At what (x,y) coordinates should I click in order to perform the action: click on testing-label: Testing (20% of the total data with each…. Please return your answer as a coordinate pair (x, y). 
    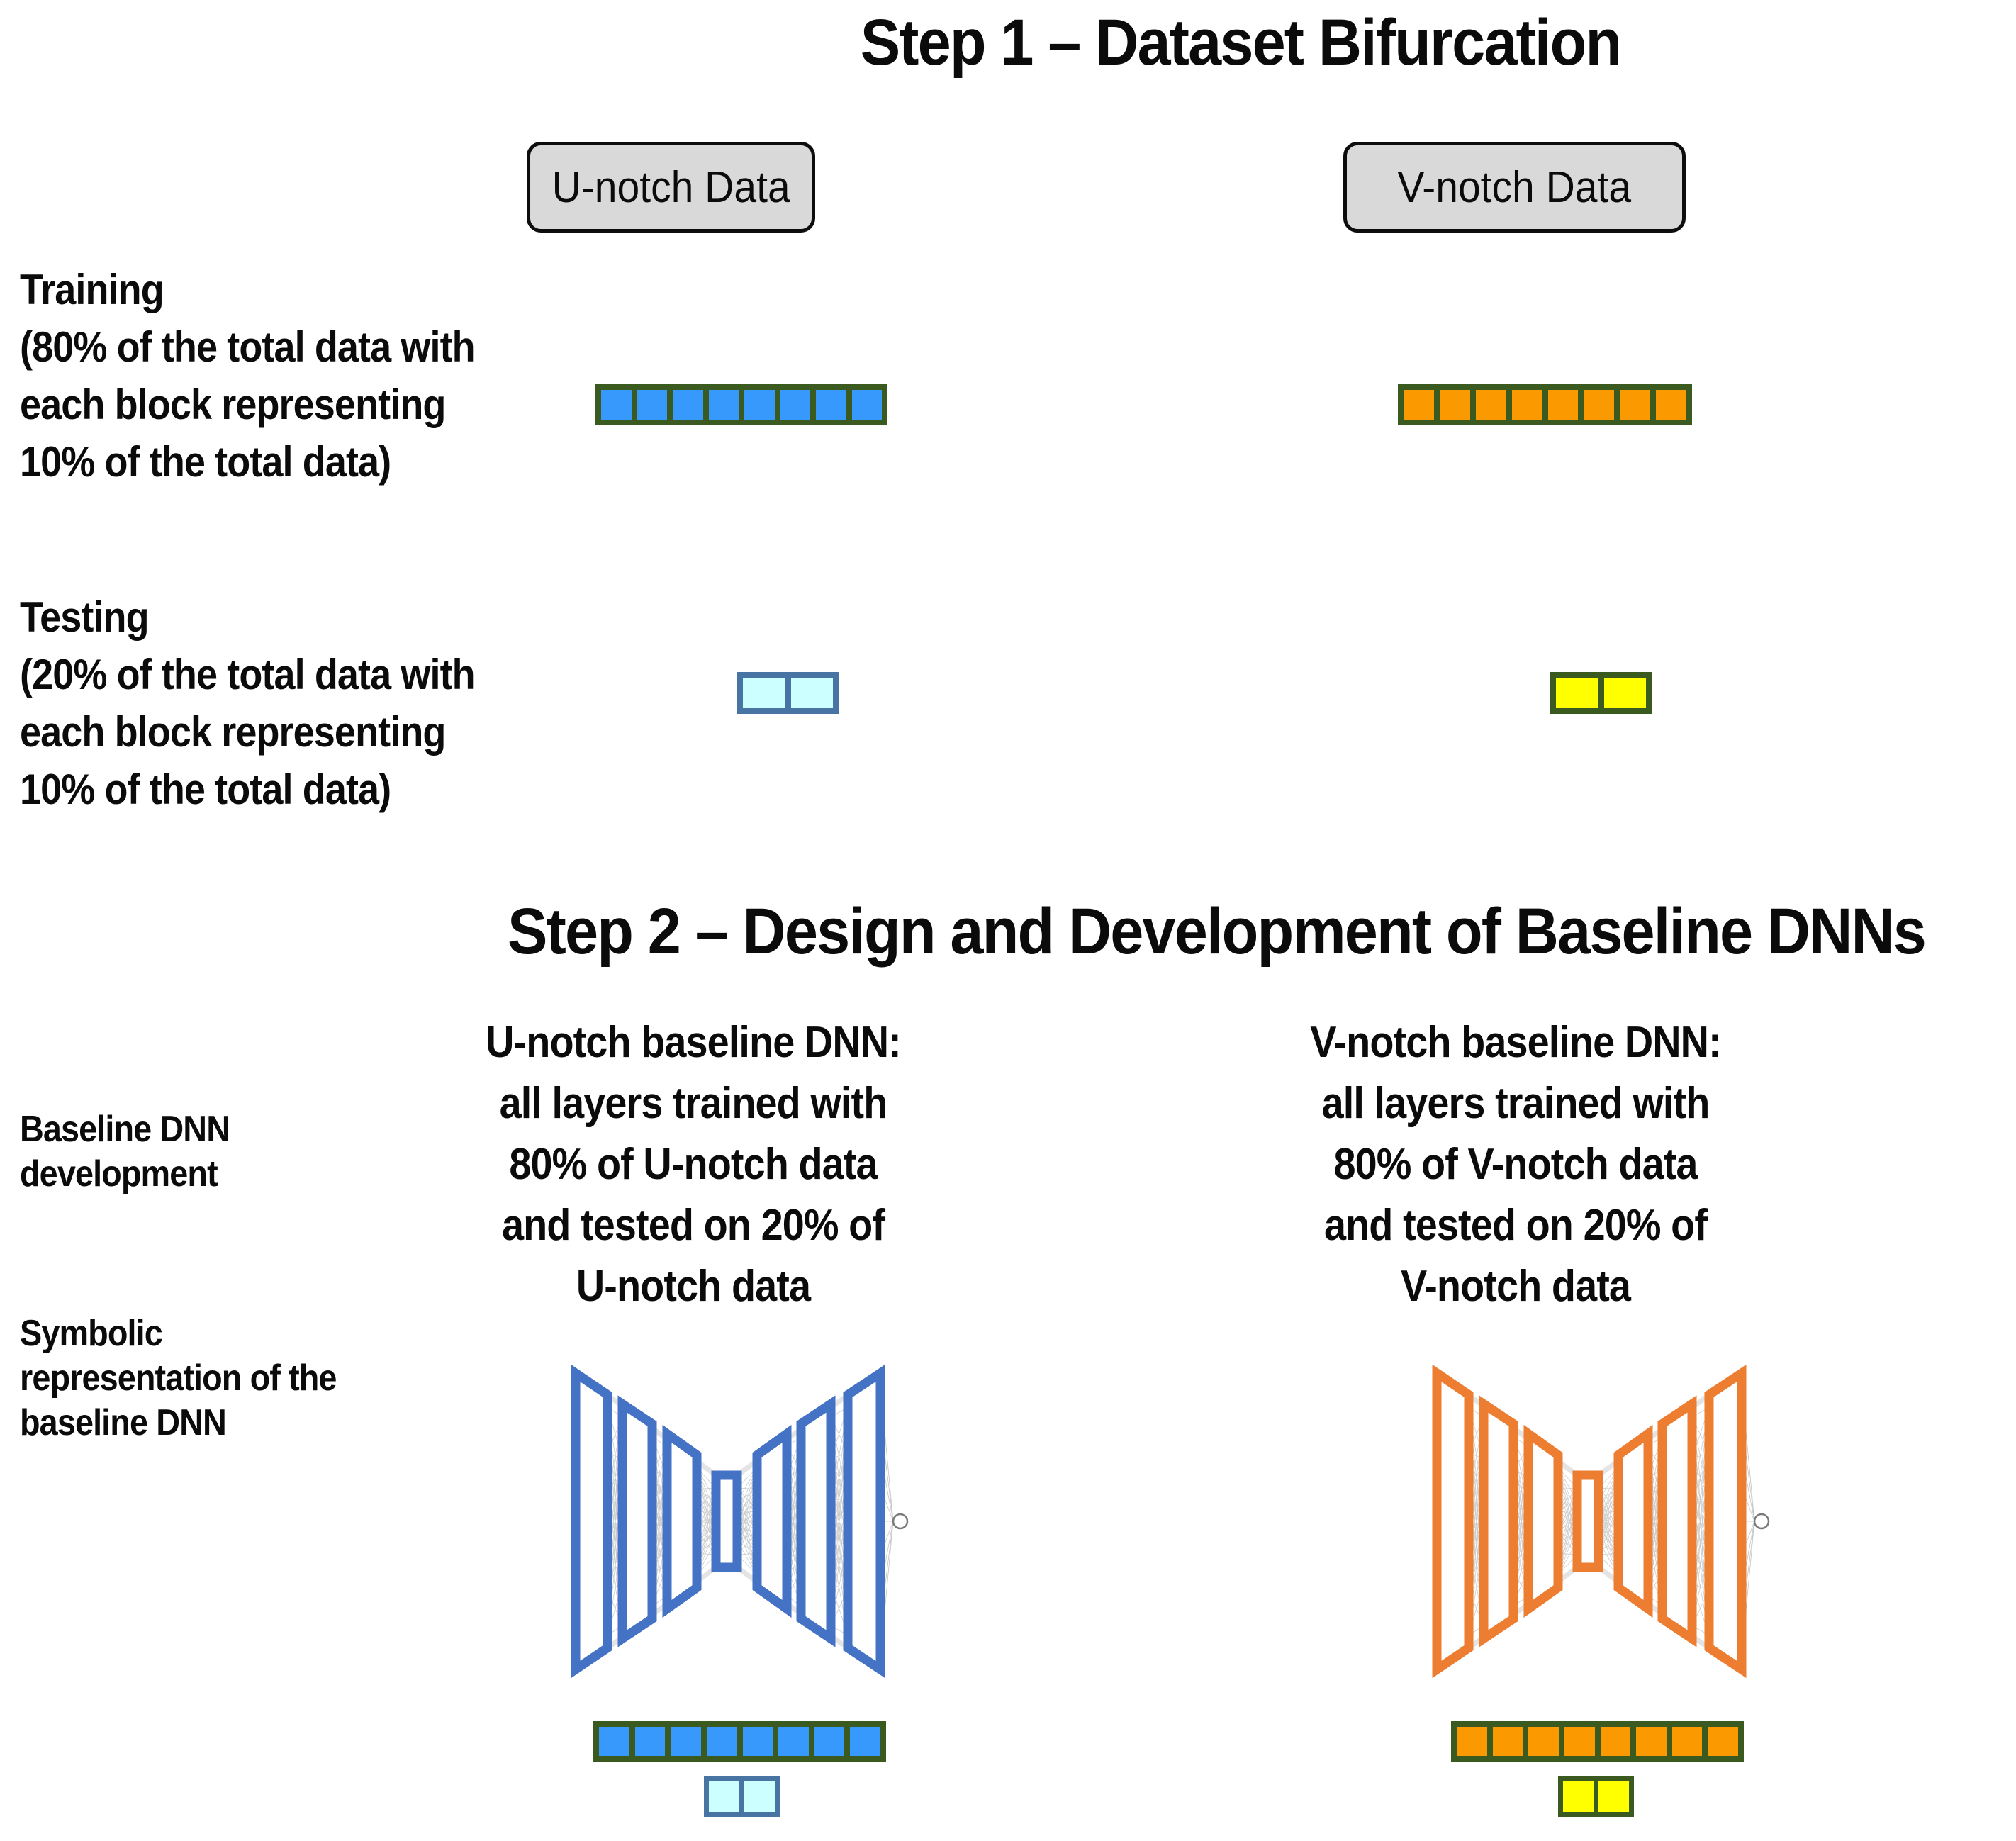
    Looking at the image, I should click on (248, 703).